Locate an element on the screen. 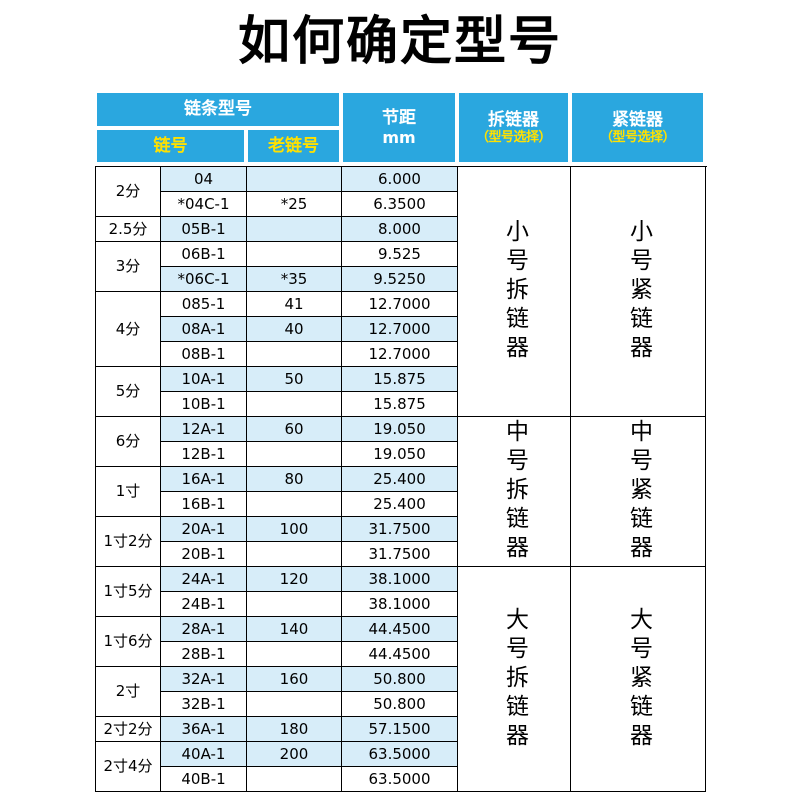  old-chain-no-cell: *25 is located at coordinates (294, 204).